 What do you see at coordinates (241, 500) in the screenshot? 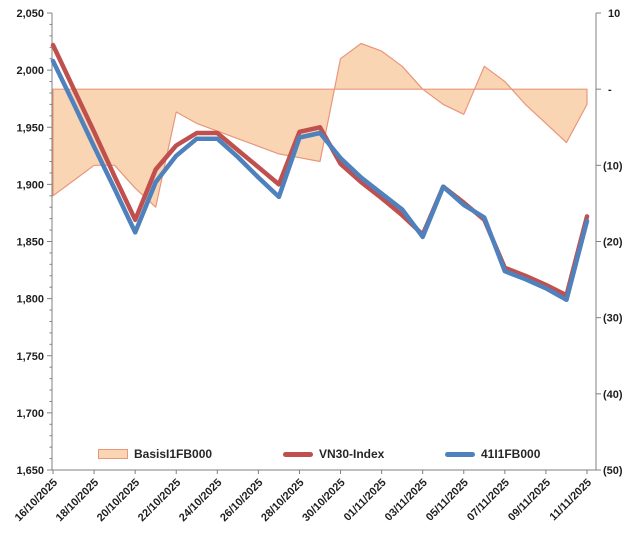
I see `svg-text: 26/10/2025` at bounding box center [241, 500].